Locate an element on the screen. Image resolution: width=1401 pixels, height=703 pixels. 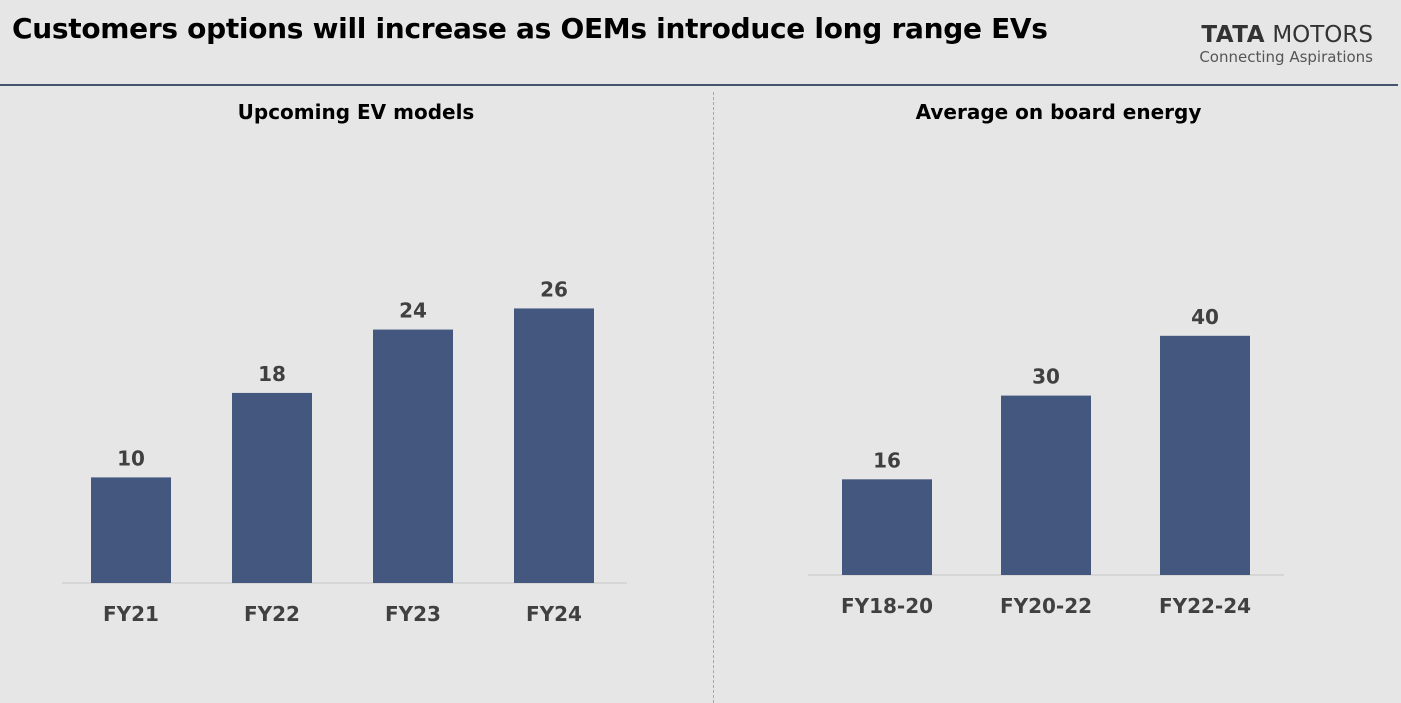
bar-fy21 is located at coordinates (131, 530).